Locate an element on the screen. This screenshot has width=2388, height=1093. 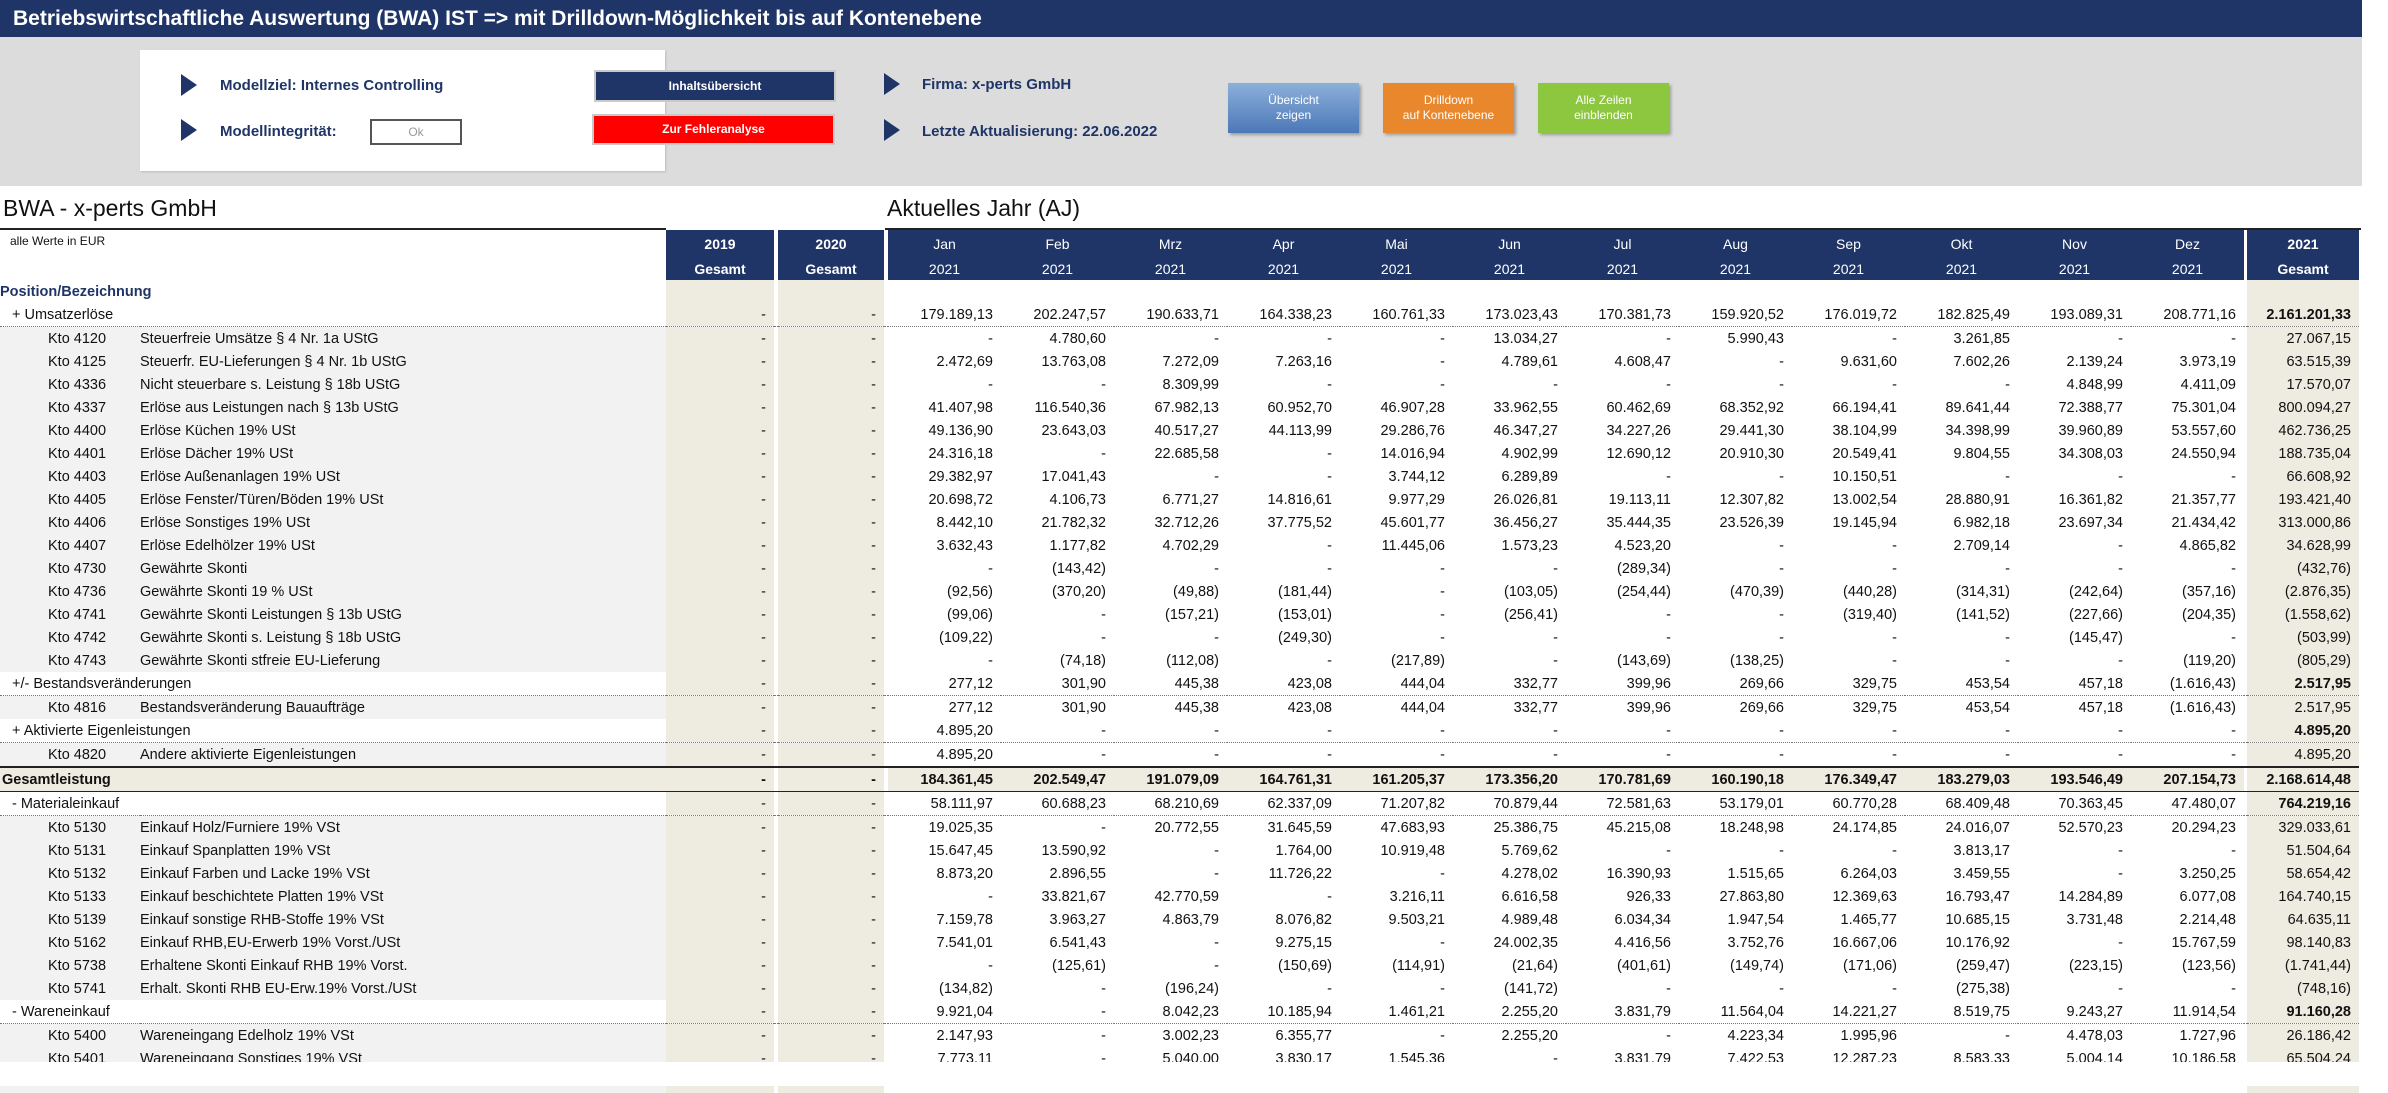
alle-zeilen-einblenden-button: Alle Zeilen einblenden is located at coordinates (1603, 108).